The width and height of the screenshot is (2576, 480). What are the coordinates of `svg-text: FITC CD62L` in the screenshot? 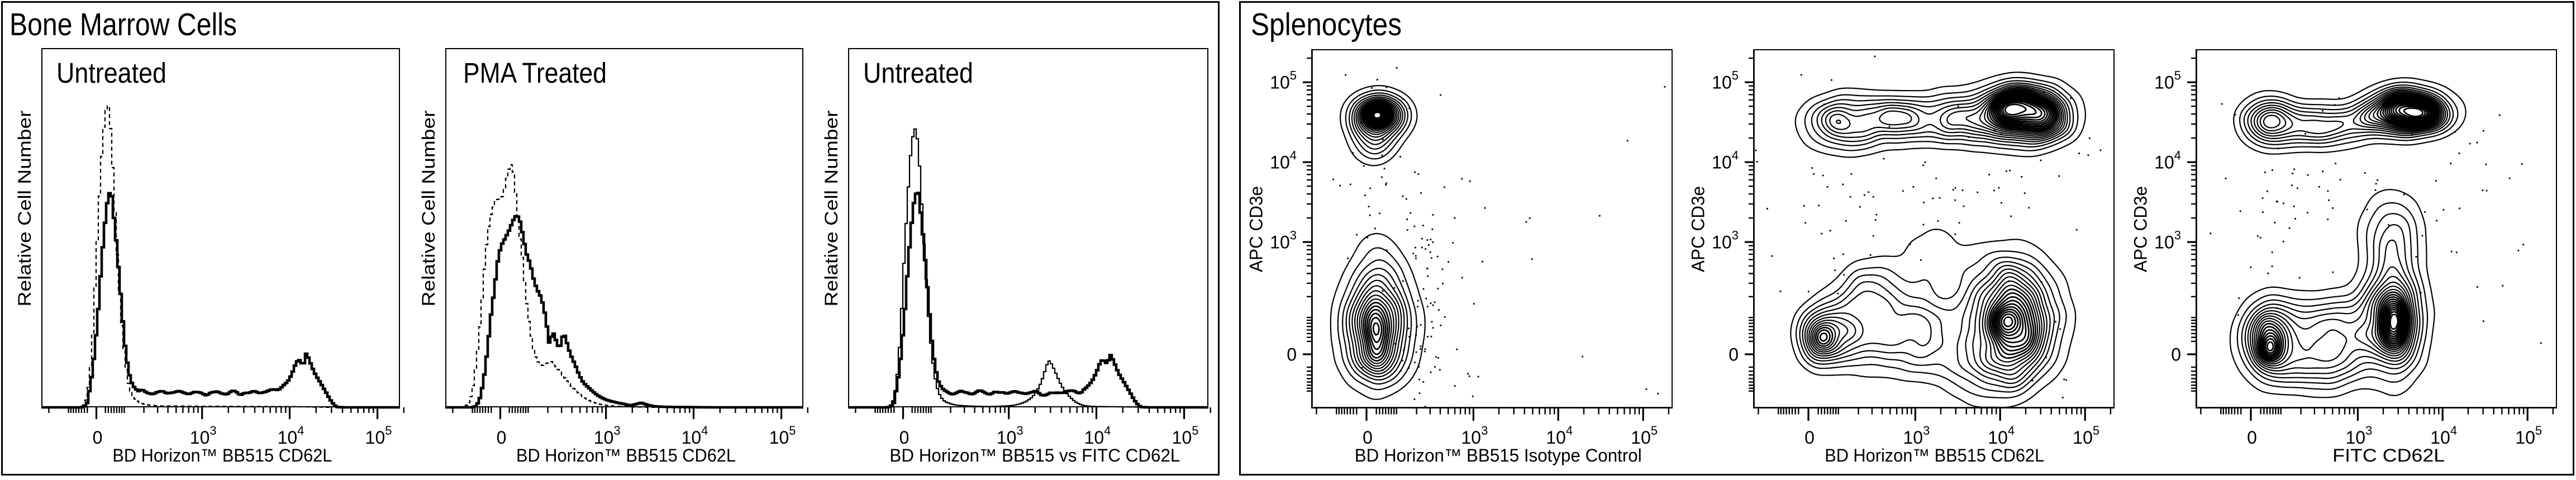 It's located at (2388, 455).